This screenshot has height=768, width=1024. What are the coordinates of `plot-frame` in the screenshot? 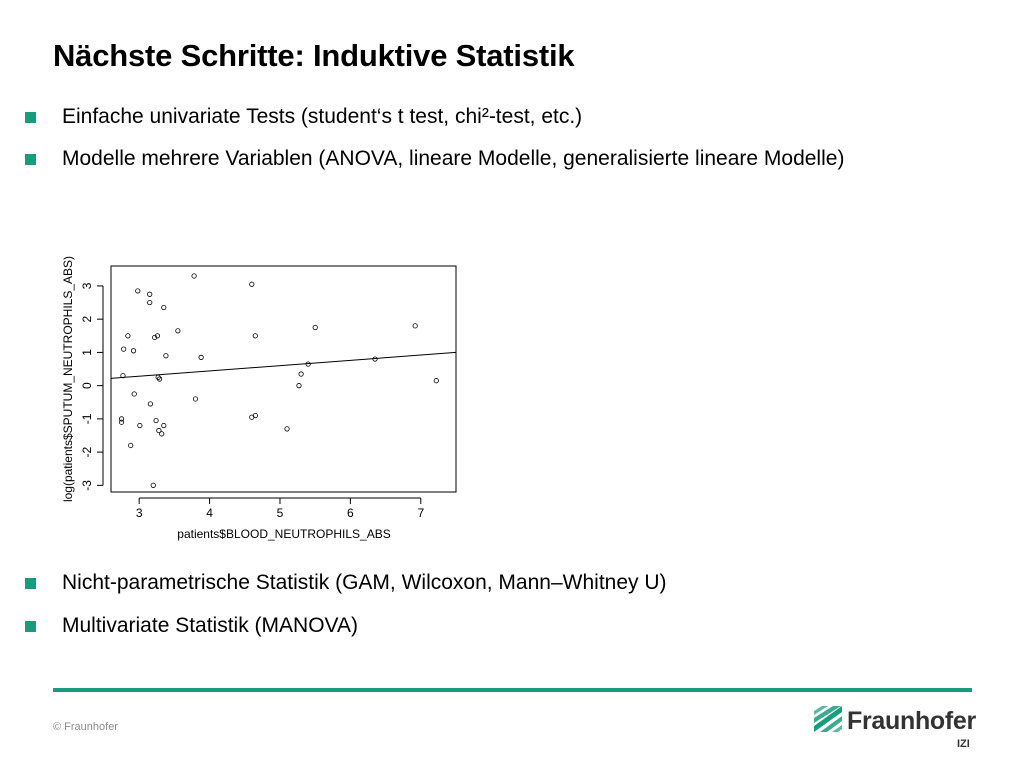 It's located at (283, 379).